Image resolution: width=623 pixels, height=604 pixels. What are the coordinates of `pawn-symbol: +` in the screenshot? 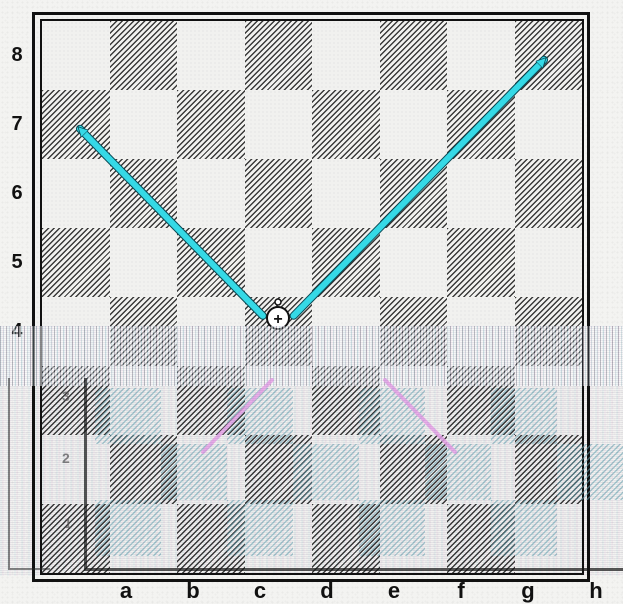 It's located at (277, 319).